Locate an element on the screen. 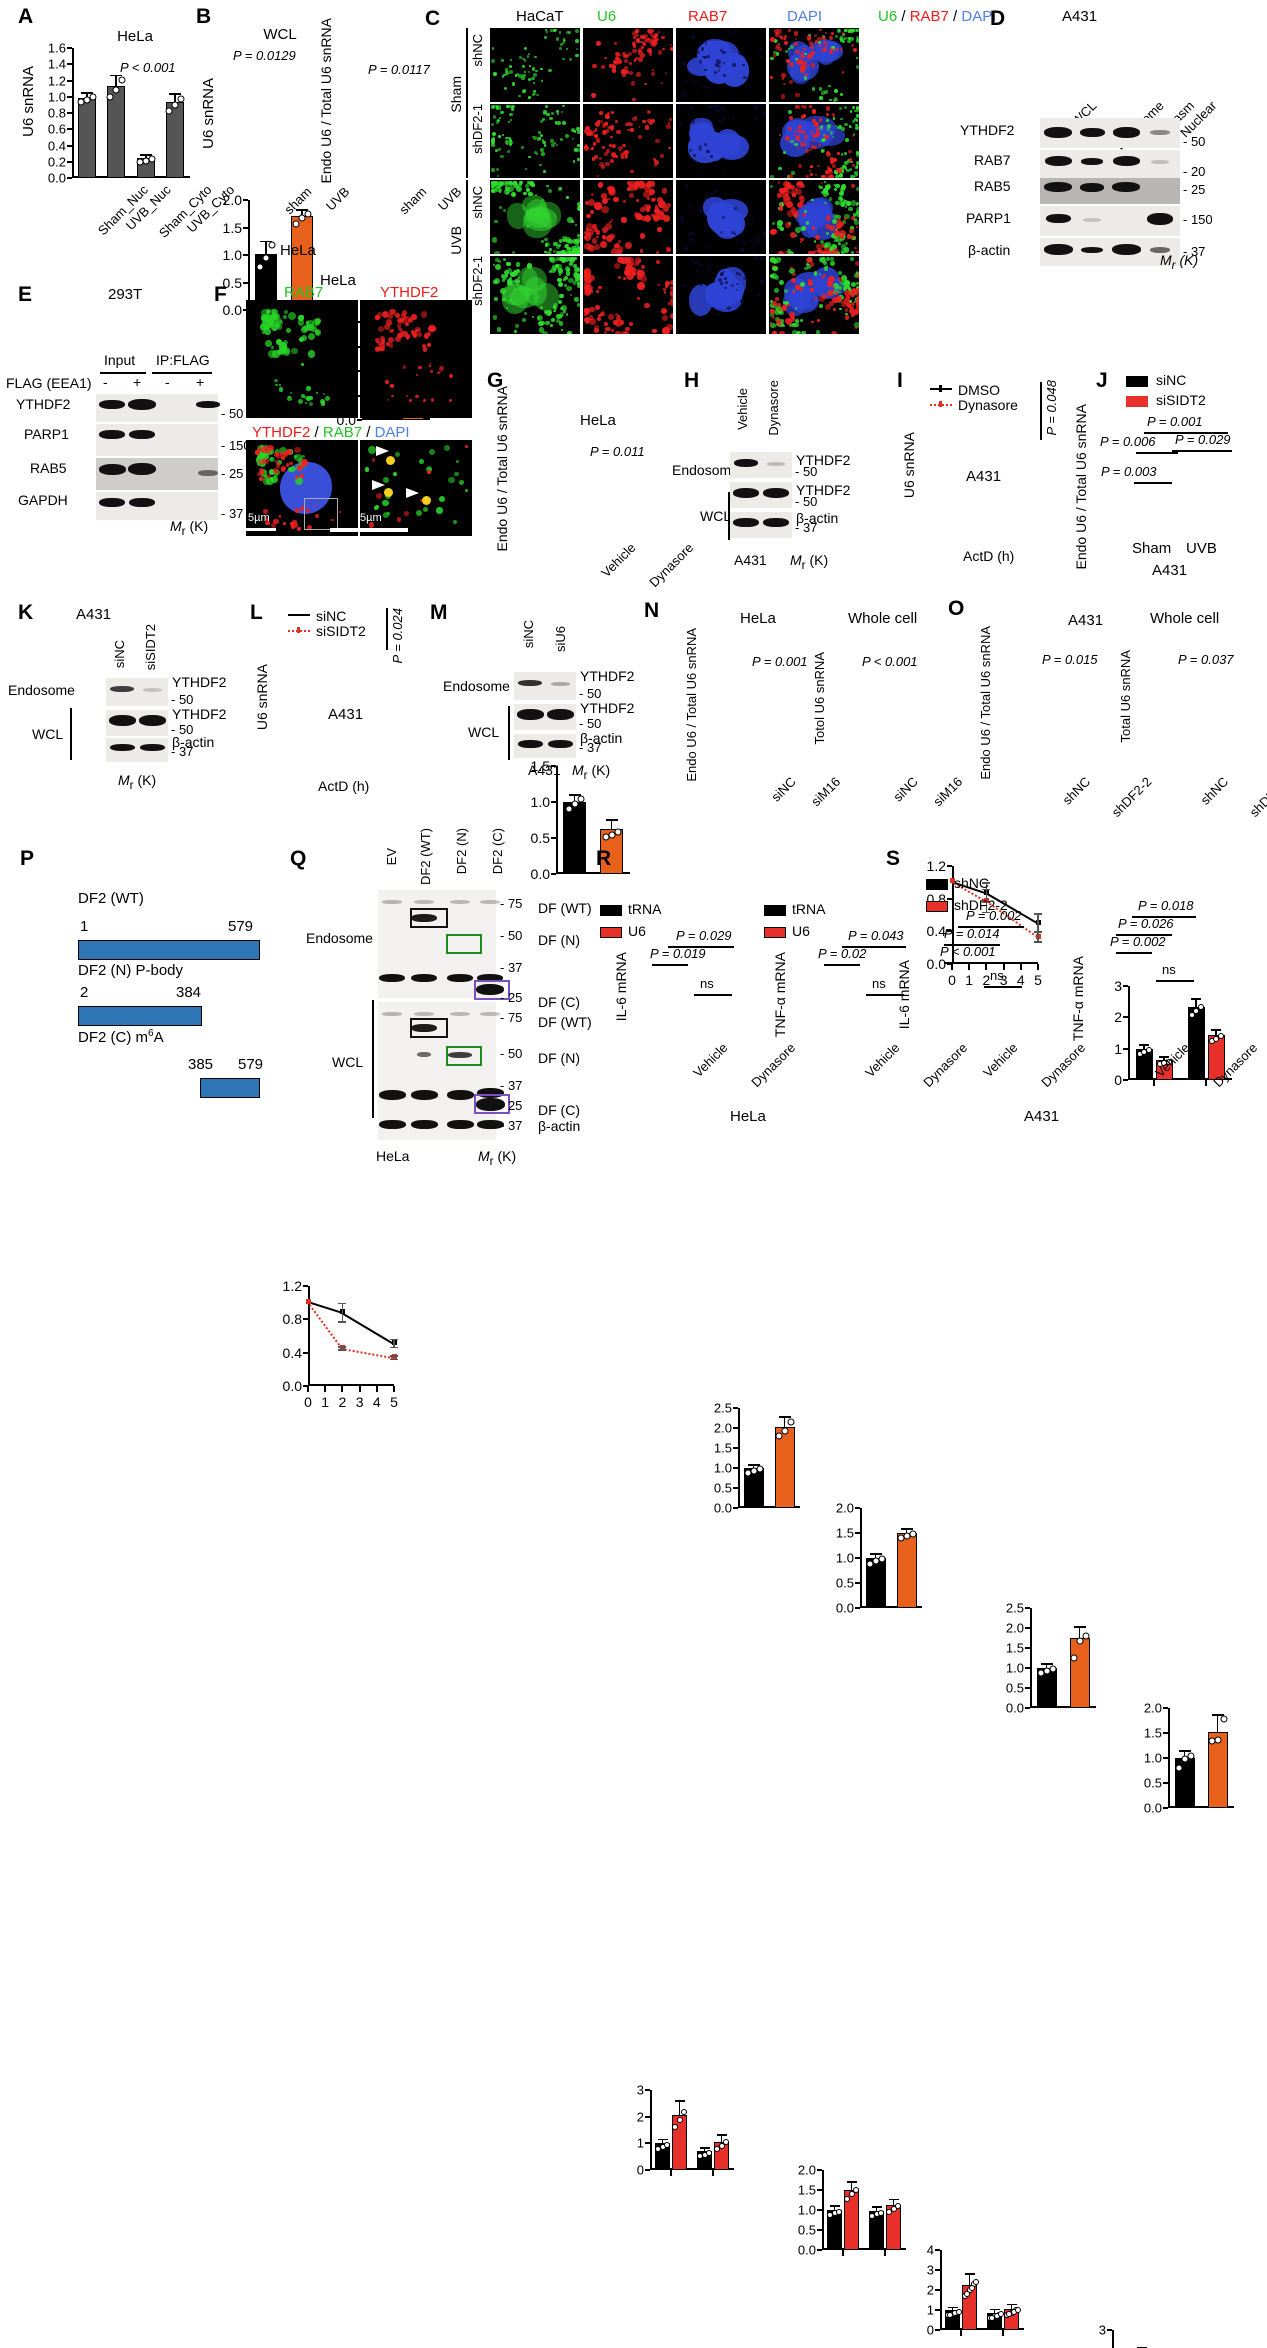 The height and width of the screenshot is (2348, 1267). nucleus is located at coordinates (538, 217).